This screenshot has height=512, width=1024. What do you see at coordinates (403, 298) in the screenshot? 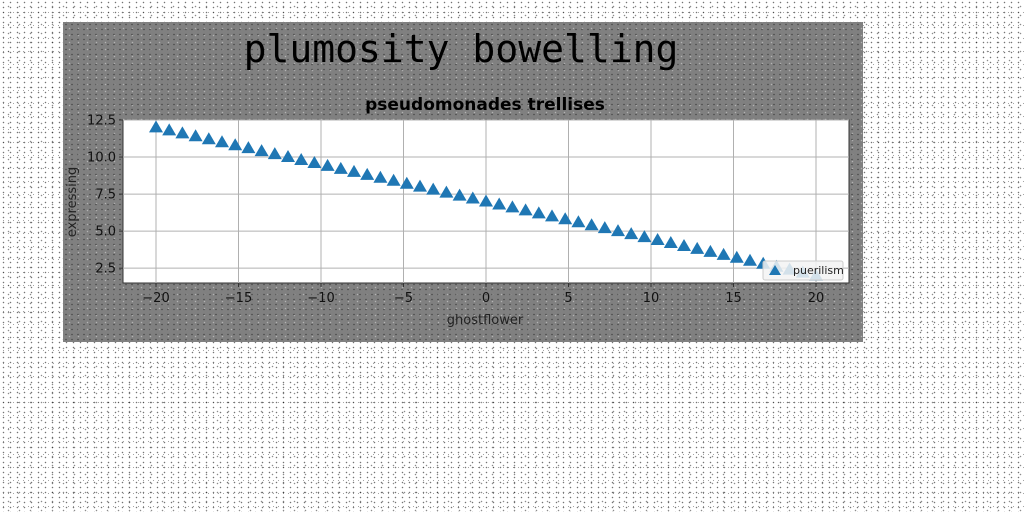
I see `x-tick-label: −5` at bounding box center [403, 298].